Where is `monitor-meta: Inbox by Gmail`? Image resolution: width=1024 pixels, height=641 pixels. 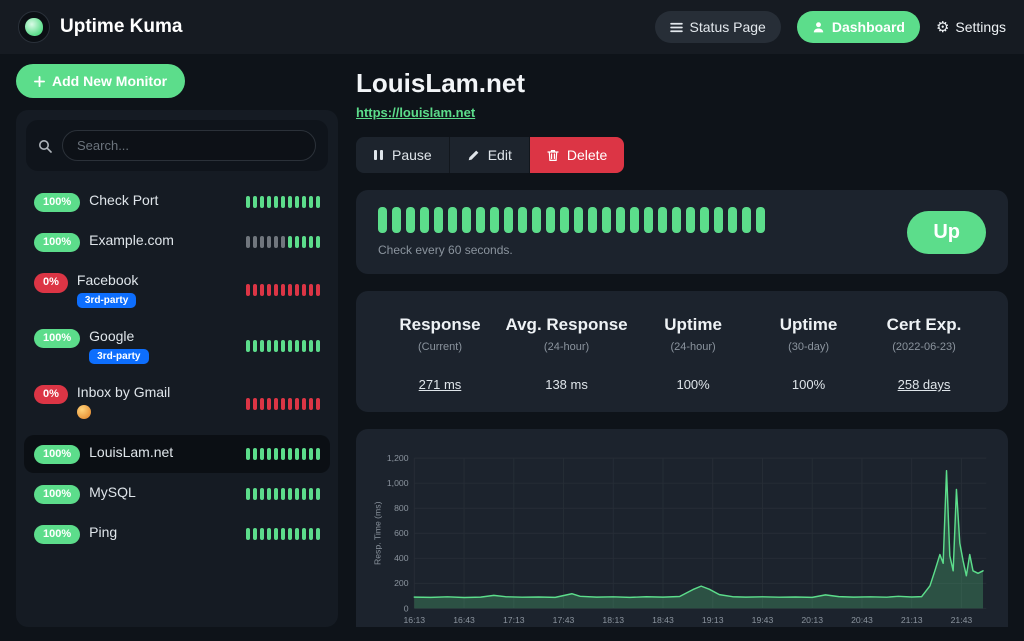 monitor-meta: Inbox by Gmail is located at coordinates (123, 403).